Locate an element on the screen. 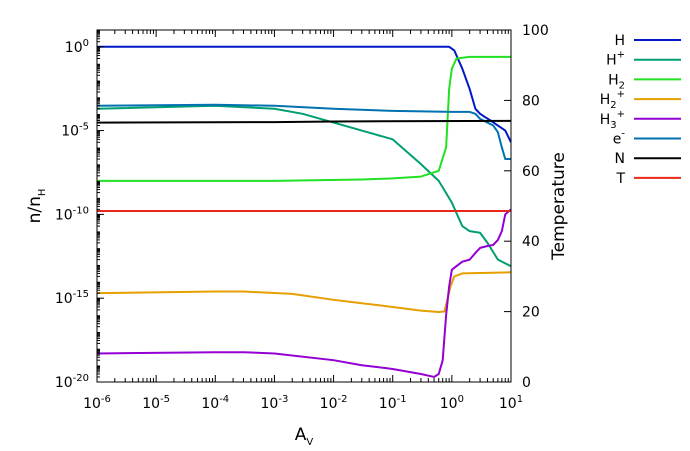  y-axis-label: n/nH is located at coordinates (36, 206).